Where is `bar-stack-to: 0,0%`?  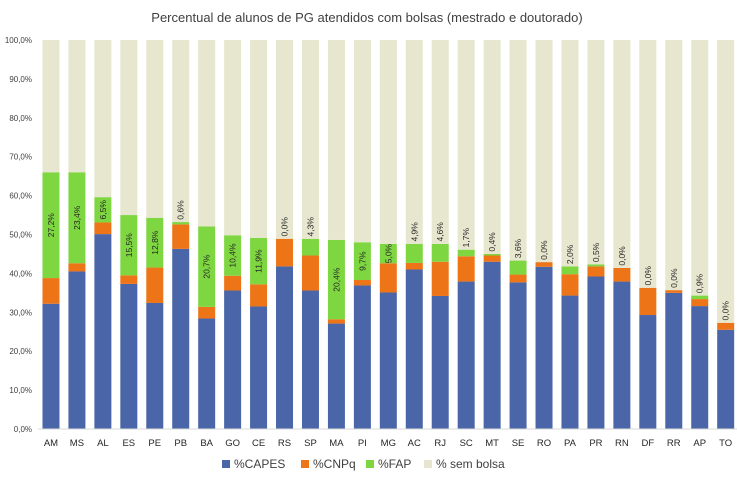
bar-stack-to: 0,0% is located at coordinates (726, 234).